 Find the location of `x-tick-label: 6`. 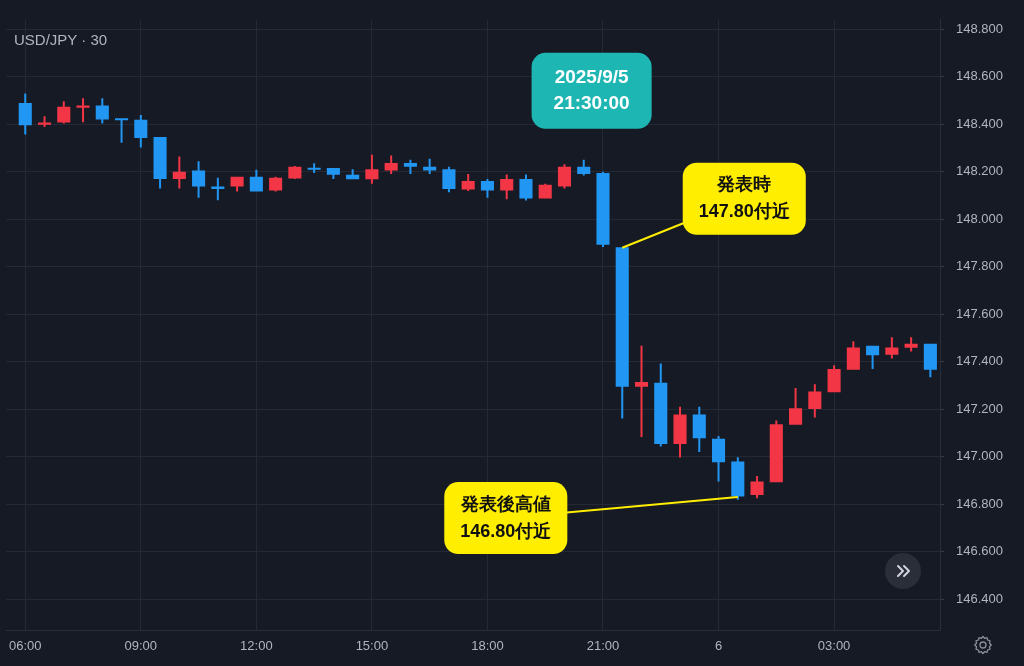

x-tick-label: 6 is located at coordinates (718, 646).